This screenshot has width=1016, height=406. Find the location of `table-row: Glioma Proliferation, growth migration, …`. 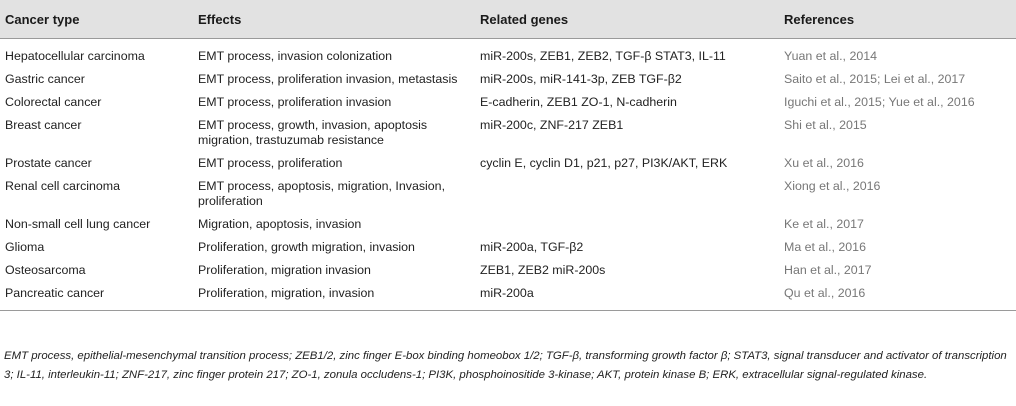

table-row: Glioma Proliferation, growth migration, … is located at coordinates (508, 251).